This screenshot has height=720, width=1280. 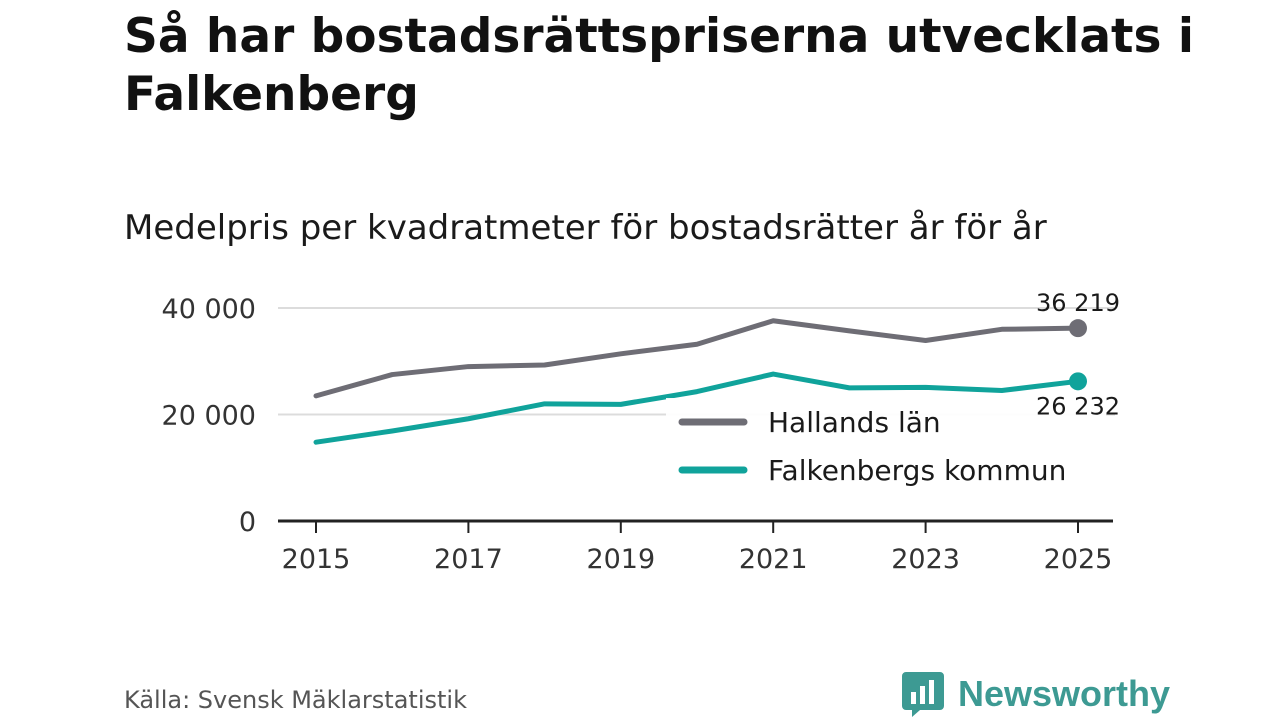 I want to click on y-tick-label: 20 000, so click(x=209, y=416).